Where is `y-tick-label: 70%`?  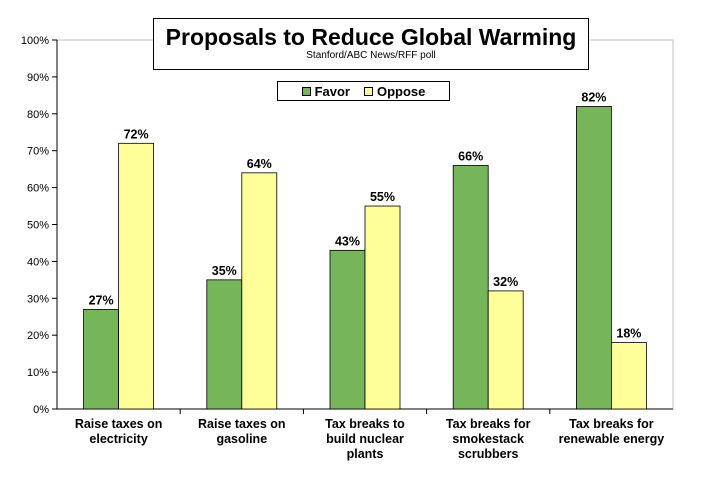
y-tick-label: 70% is located at coordinates (38, 152).